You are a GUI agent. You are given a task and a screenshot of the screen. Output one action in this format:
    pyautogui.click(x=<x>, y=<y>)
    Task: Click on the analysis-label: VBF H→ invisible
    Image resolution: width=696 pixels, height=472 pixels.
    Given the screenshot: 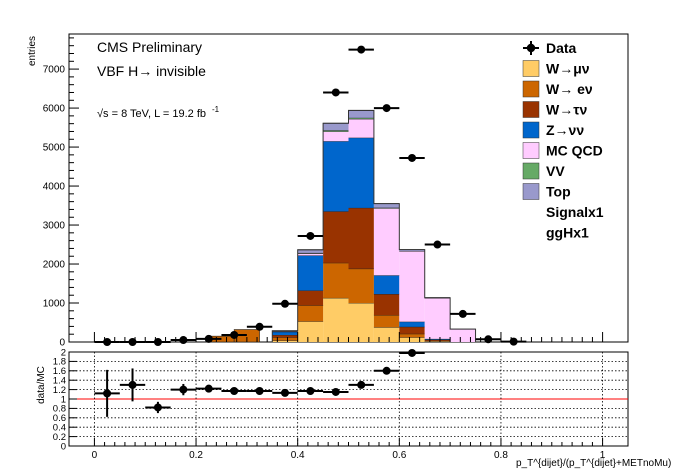 What is the action you would take?
    pyautogui.click(x=151, y=71)
    